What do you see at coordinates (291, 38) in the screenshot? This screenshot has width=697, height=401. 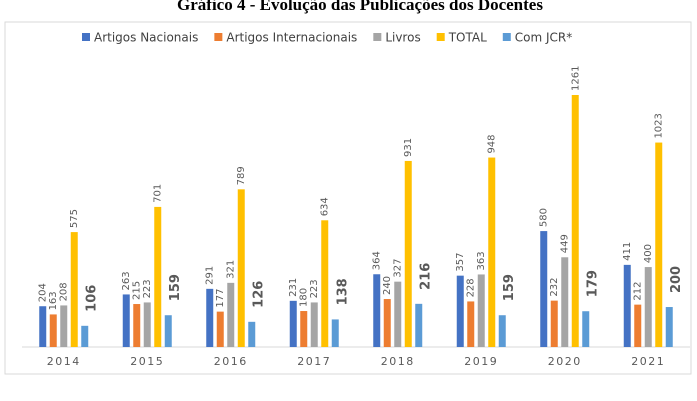 I see `legend-label: Artigos Internacionais` at bounding box center [291, 38].